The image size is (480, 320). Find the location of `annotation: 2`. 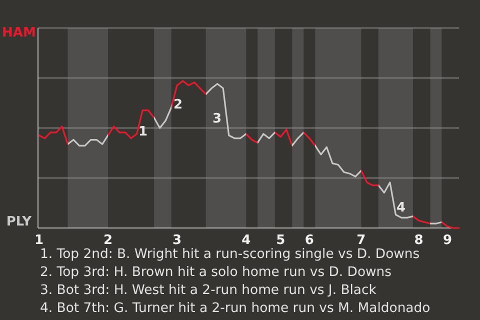

annotation: 2 is located at coordinates (178, 105).